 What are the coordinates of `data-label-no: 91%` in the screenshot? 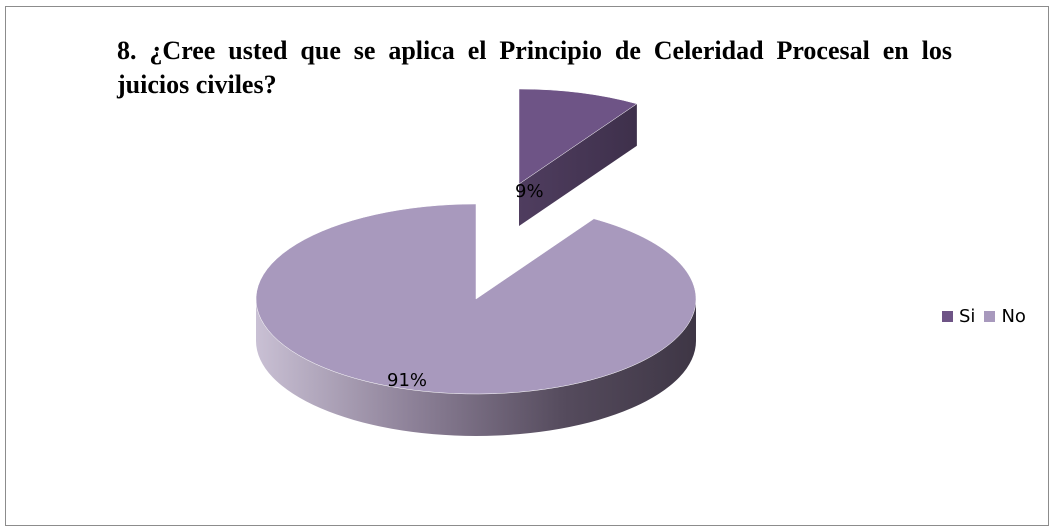 It's located at (407, 380).